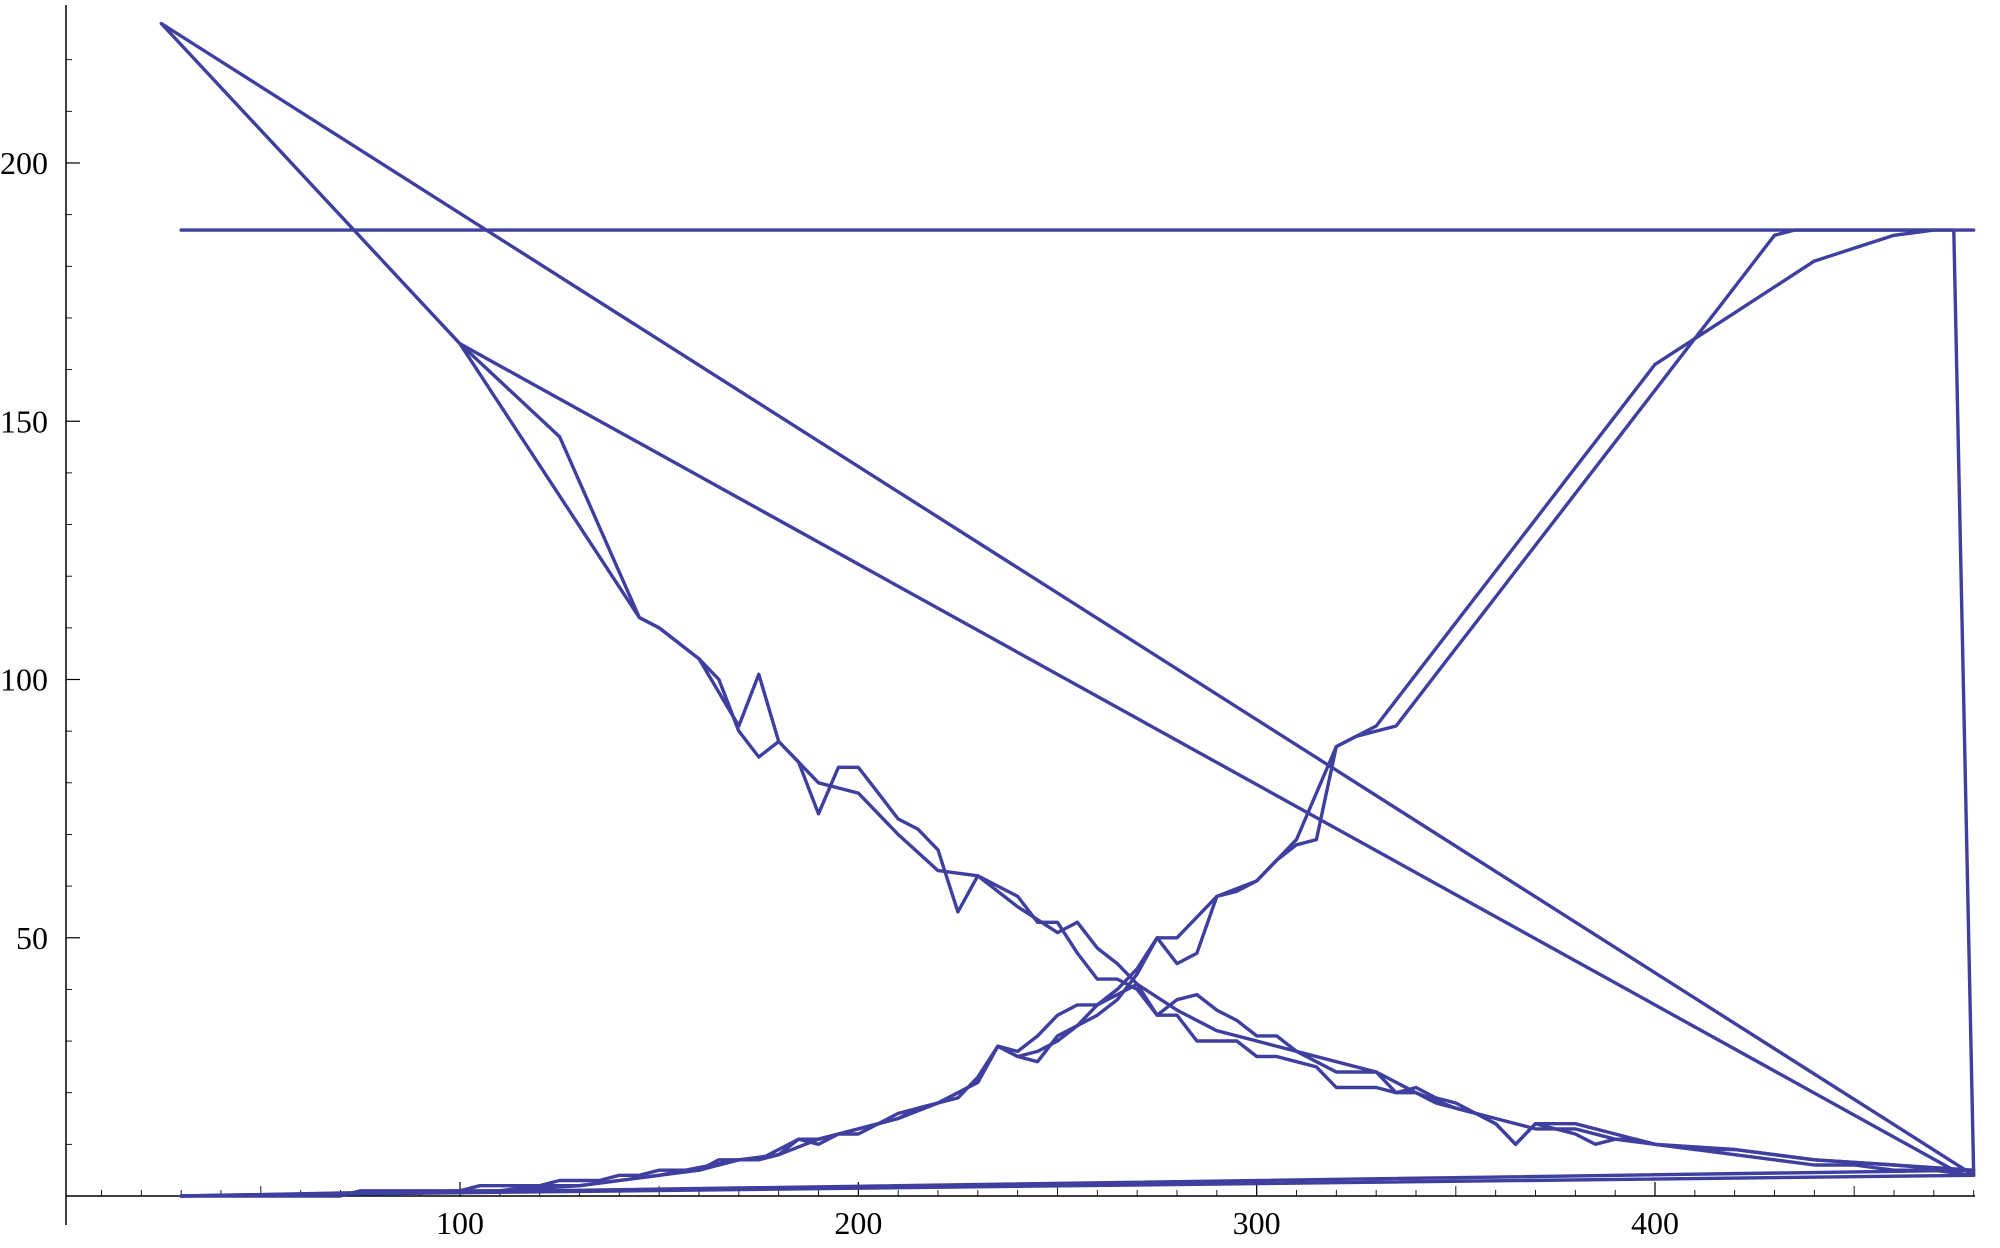 The height and width of the screenshot is (1248, 2000). What do you see at coordinates (24, 680) in the screenshot?
I see `y-tick-label: 100` at bounding box center [24, 680].